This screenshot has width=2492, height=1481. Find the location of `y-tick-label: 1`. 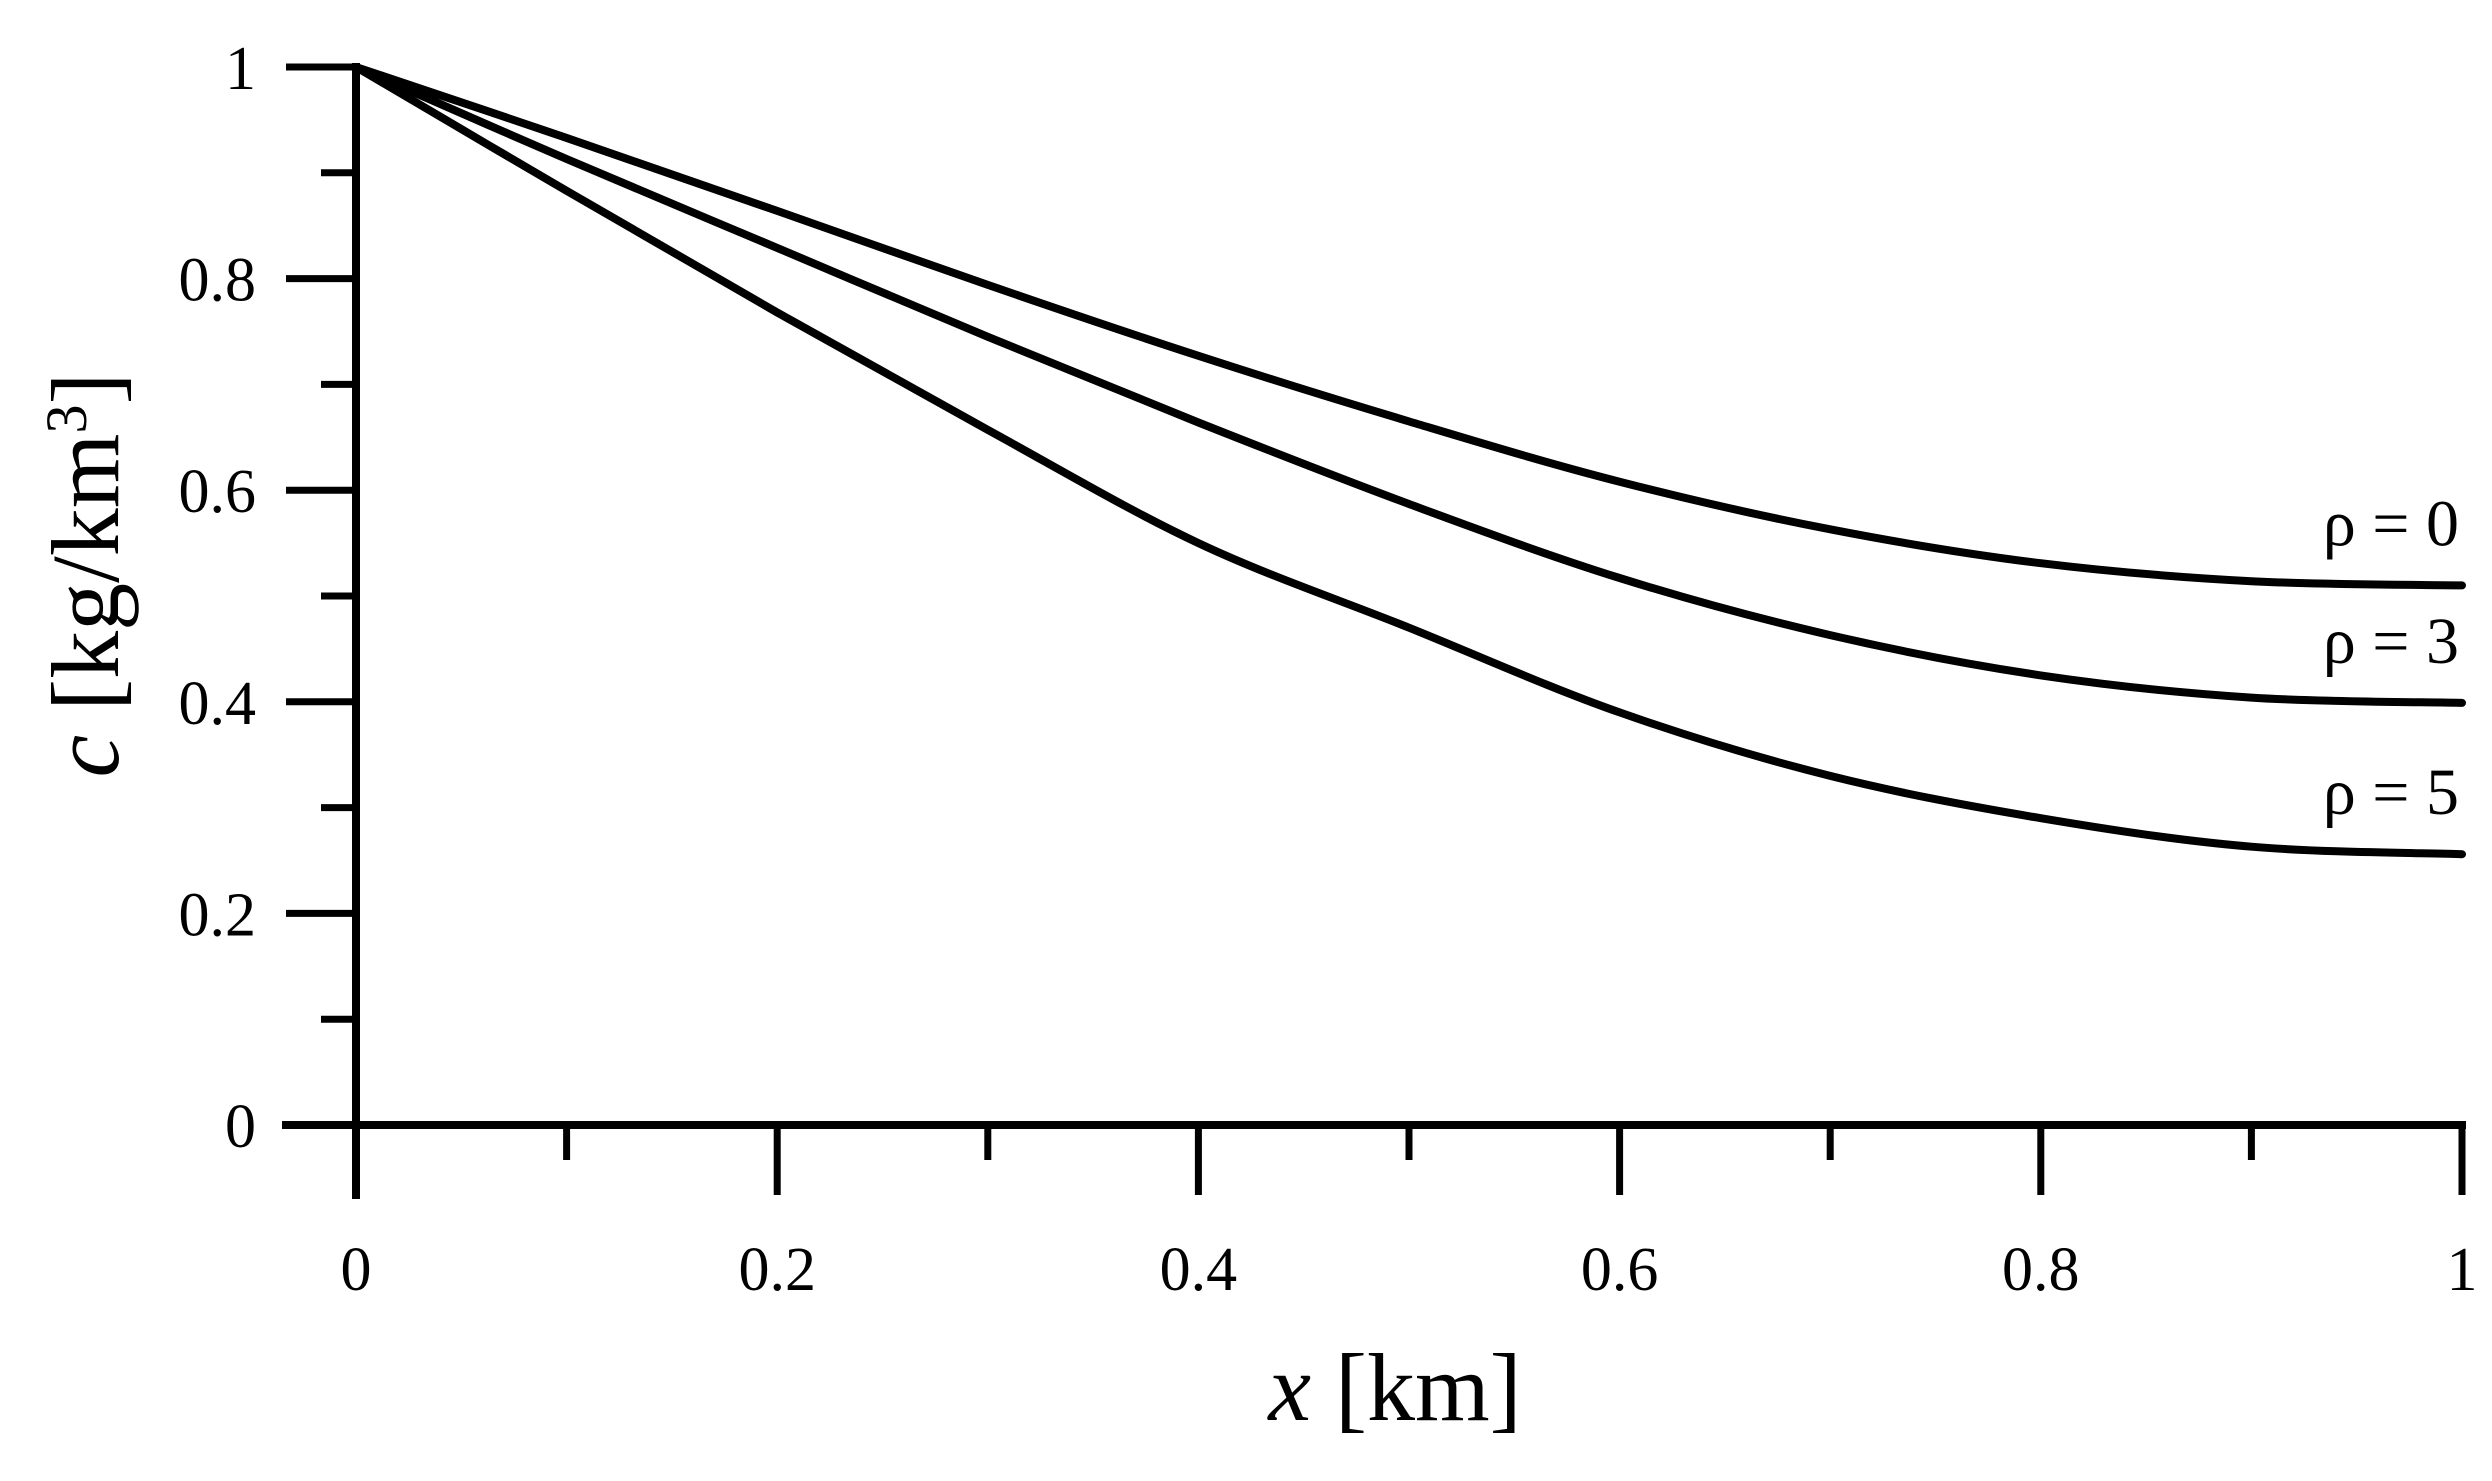

y-tick-label: 1 is located at coordinates (240, 69).